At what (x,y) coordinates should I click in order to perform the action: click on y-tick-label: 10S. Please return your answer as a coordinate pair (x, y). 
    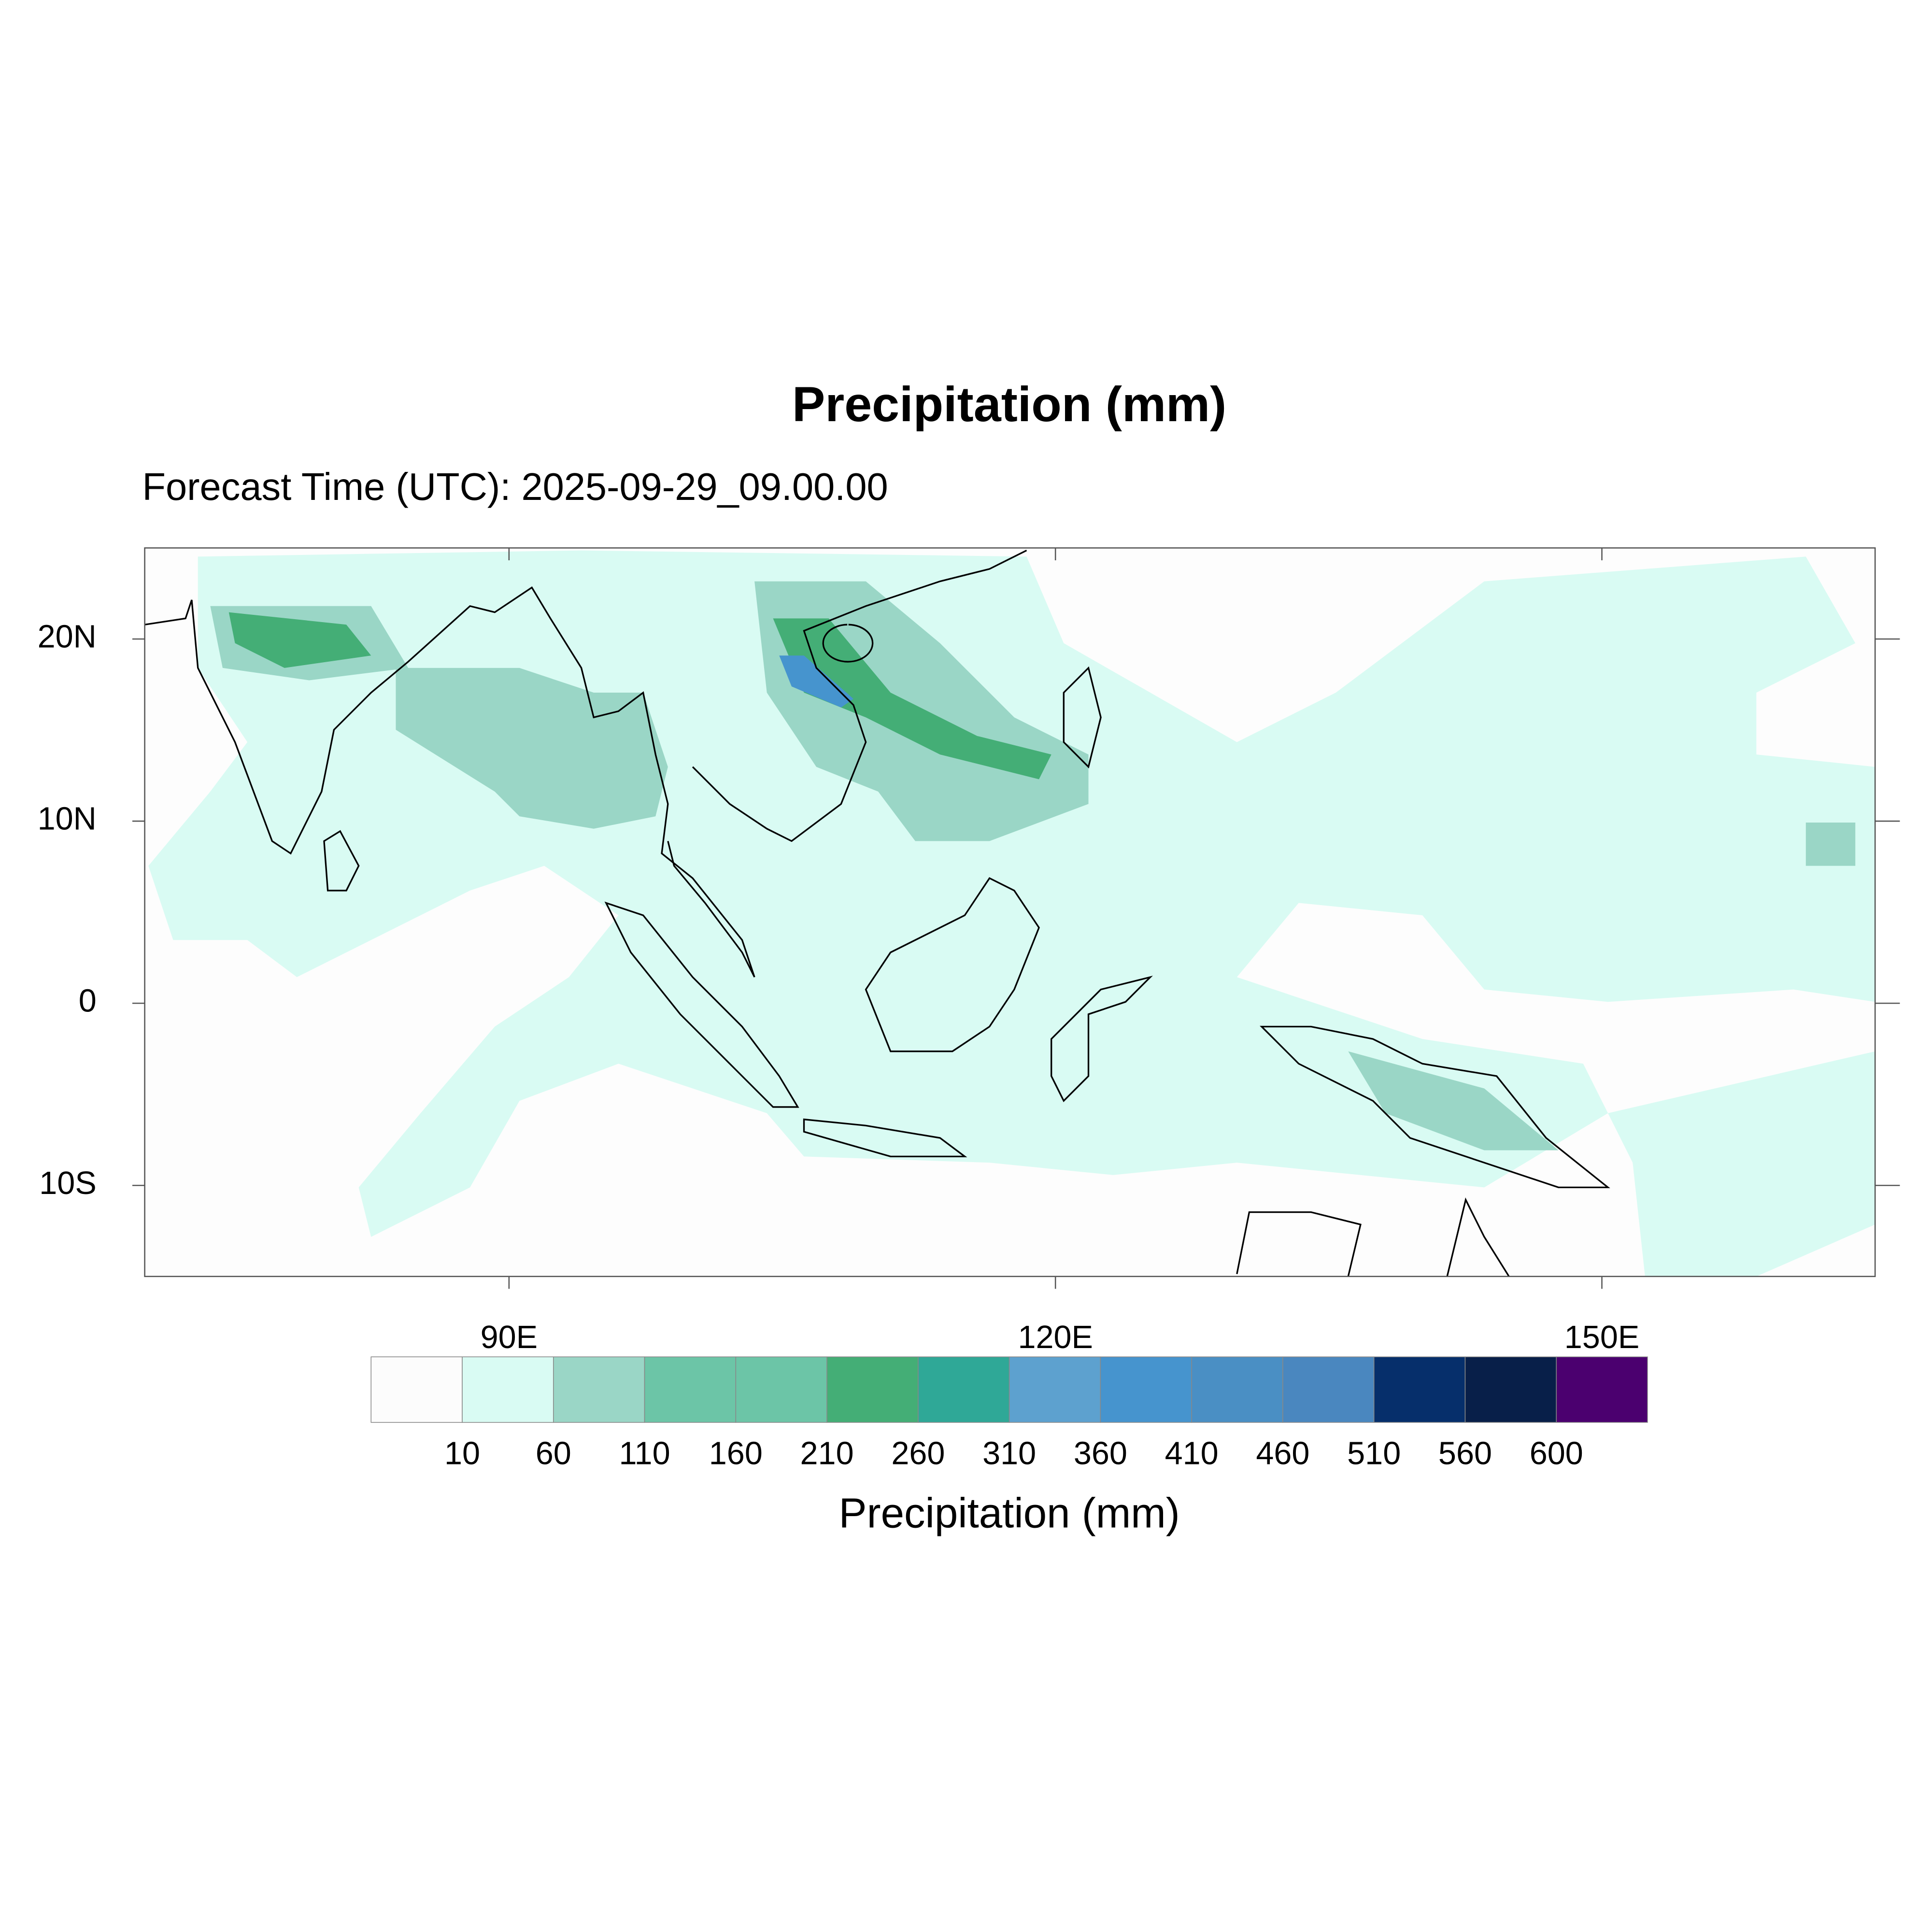
    Looking at the image, I should click on (67, 1183).